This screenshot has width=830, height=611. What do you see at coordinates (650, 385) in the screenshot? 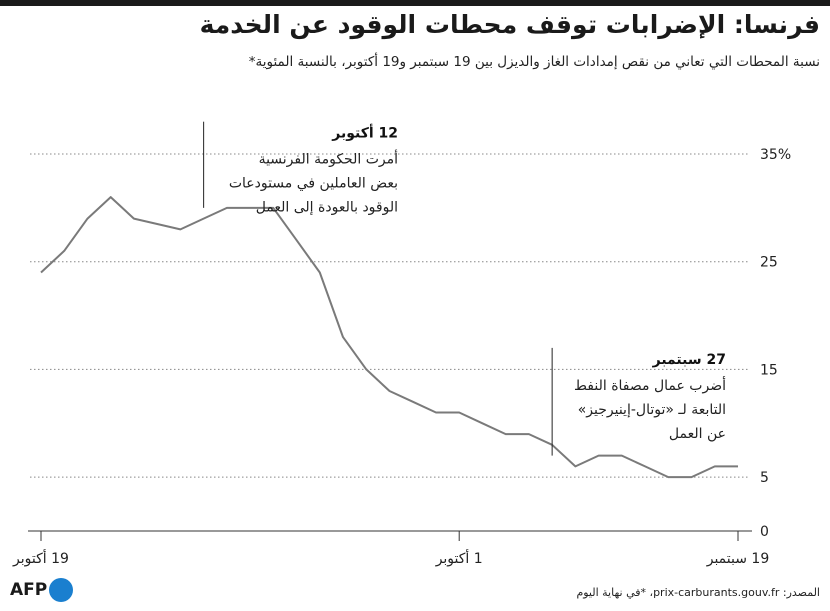
I see `annotation-text-line: أضرب عمال مصفاة النفط` at bounding box center [650, 385].